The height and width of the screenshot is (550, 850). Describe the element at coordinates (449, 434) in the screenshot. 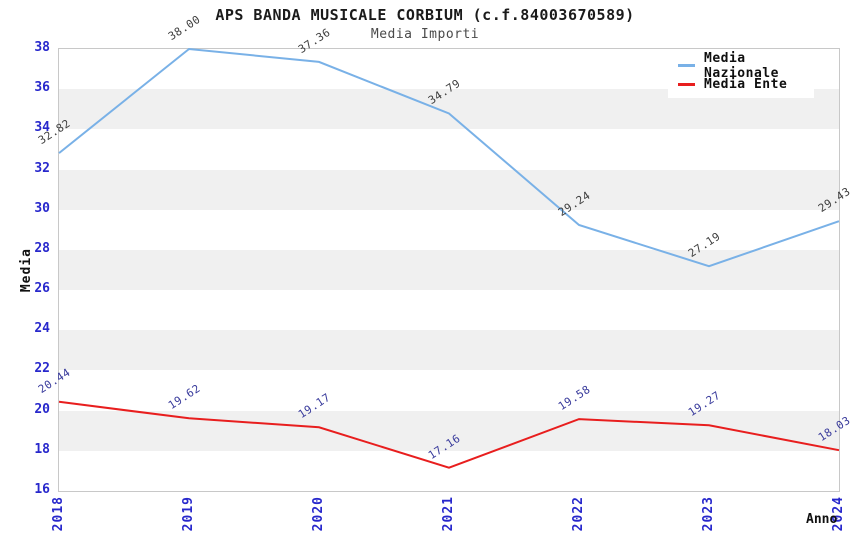

I see `series-line-media-ente` at that location.